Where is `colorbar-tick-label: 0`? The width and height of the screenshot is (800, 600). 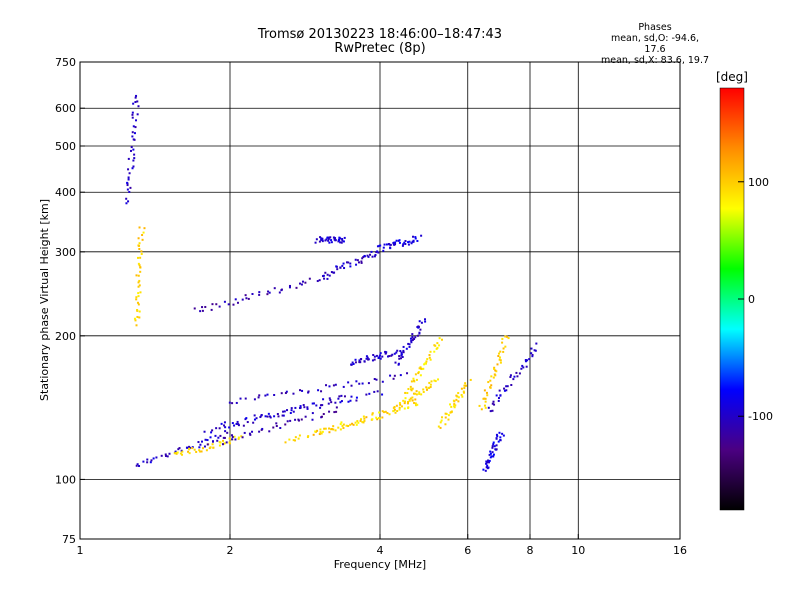 colorbar-tick-label: 0 is located at coordinates (751, 299).